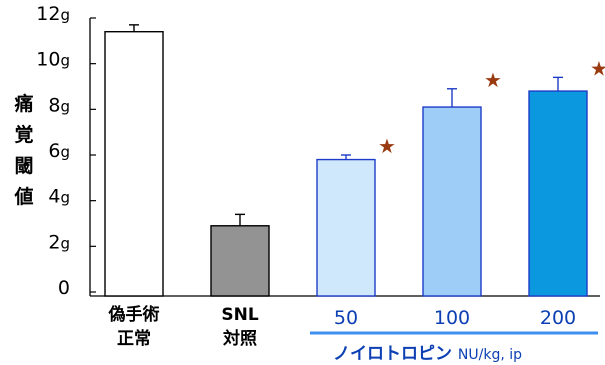 The width and height of the screenshot is (605, 365). What do you see at coordinates (59, 197) in the screenshot?
I see `y-tick-label: 4g` at bounding box center [59, 197].